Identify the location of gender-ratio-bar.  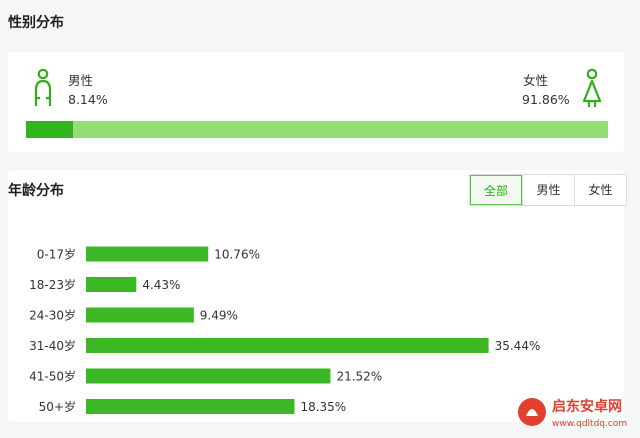
(317, 129).